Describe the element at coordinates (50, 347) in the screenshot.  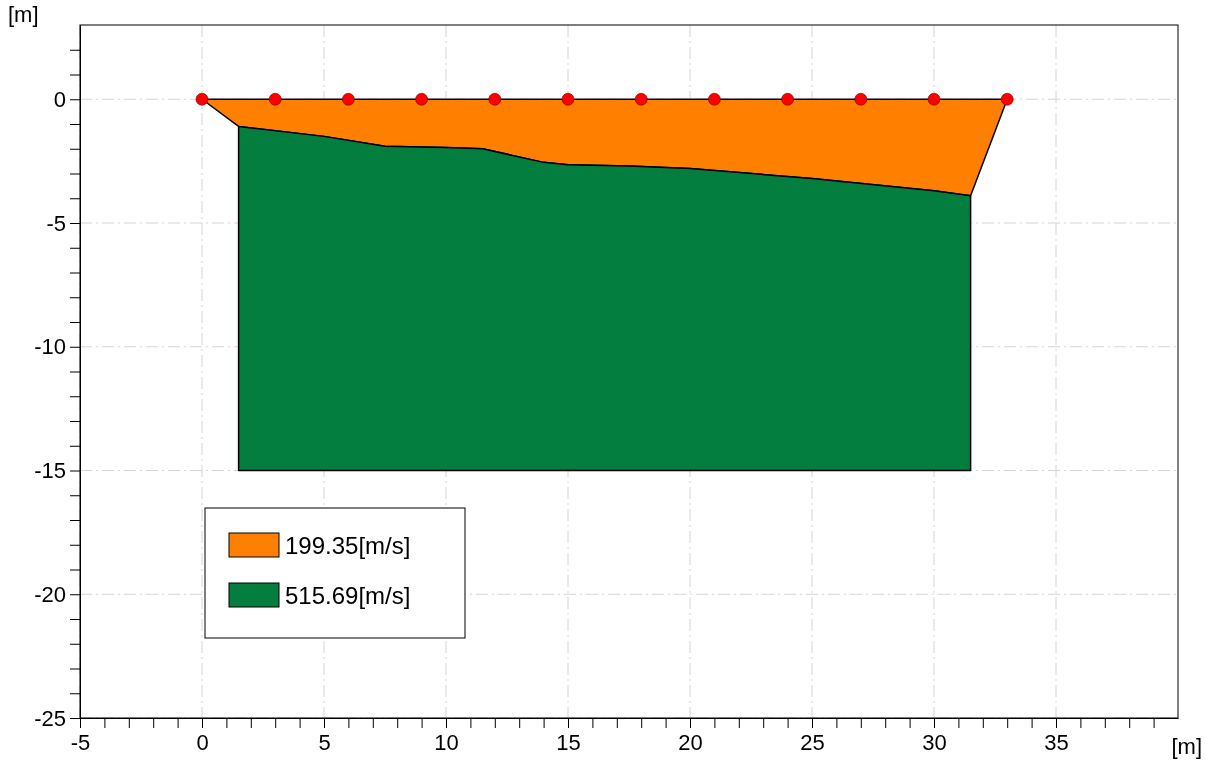
I see `y-tick-label: -10` at that location.